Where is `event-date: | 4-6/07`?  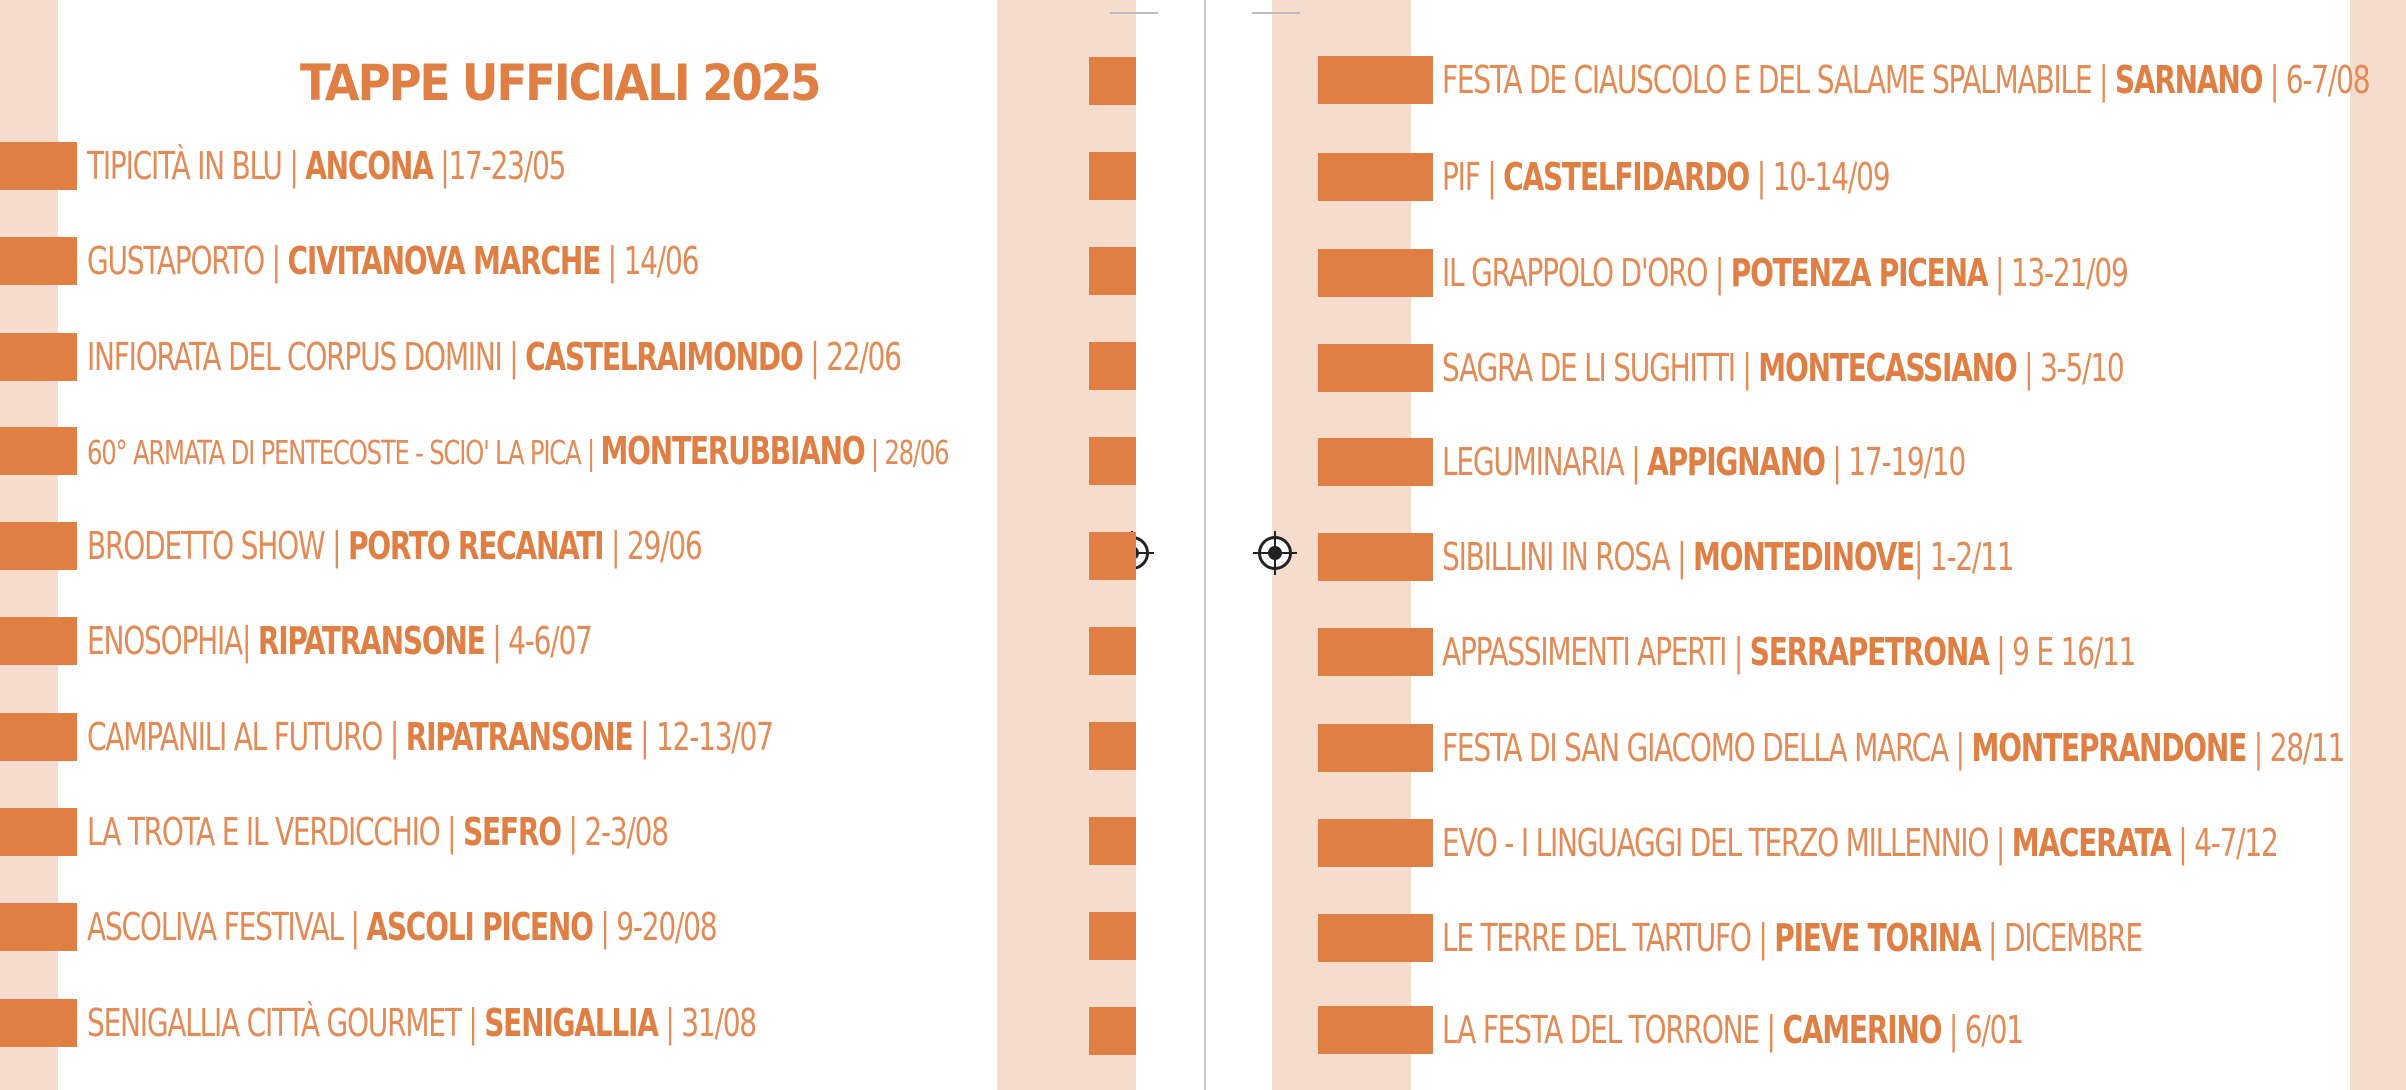 event-date: | 4-6/07 is located at coordinates (538, 641).